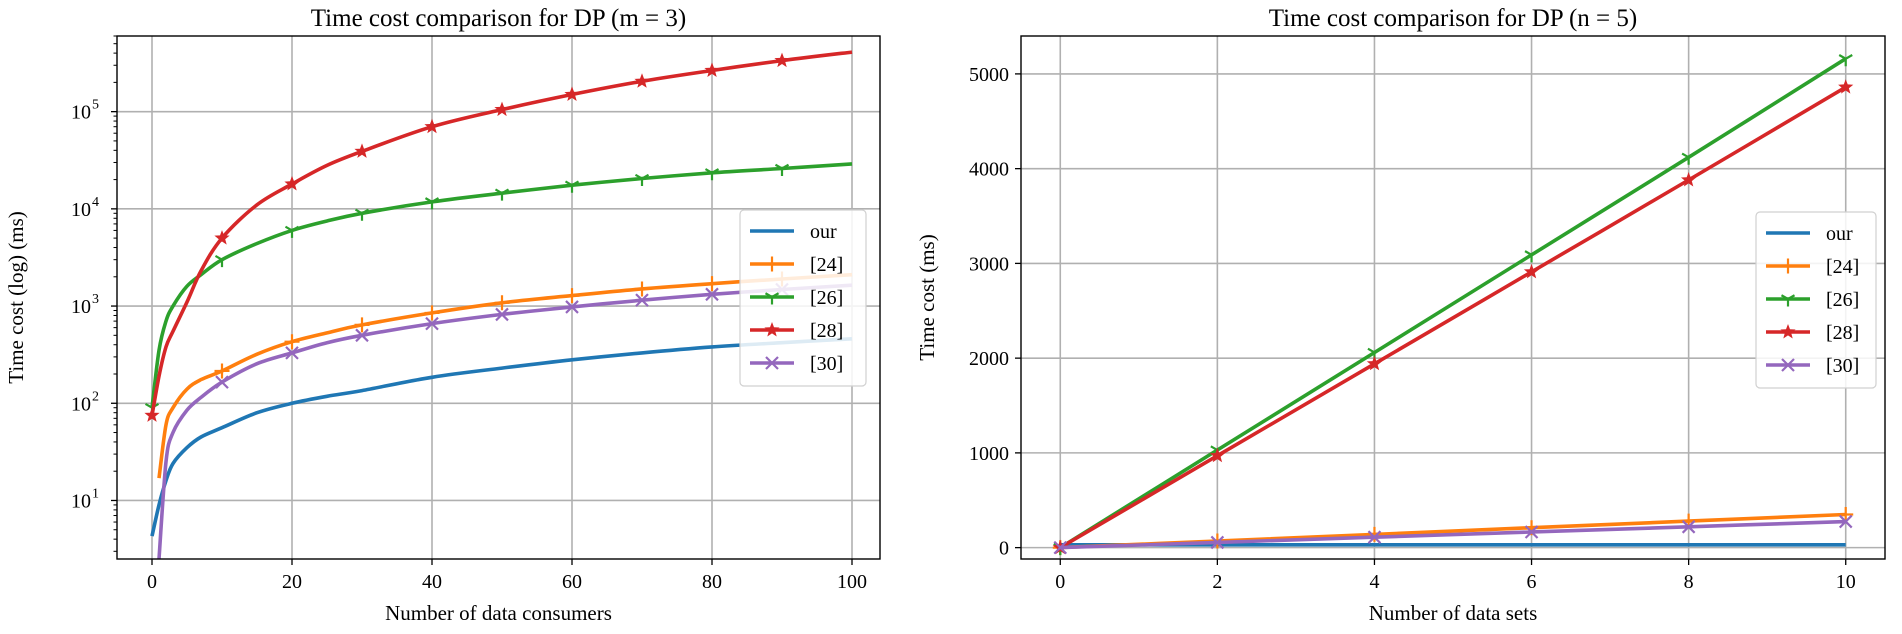 The image size is (1902, 634). What do you see at coordinates (989, 359) in the screenshot?
I see `y-tick-label: 2000` at bounding box center [989, 359].